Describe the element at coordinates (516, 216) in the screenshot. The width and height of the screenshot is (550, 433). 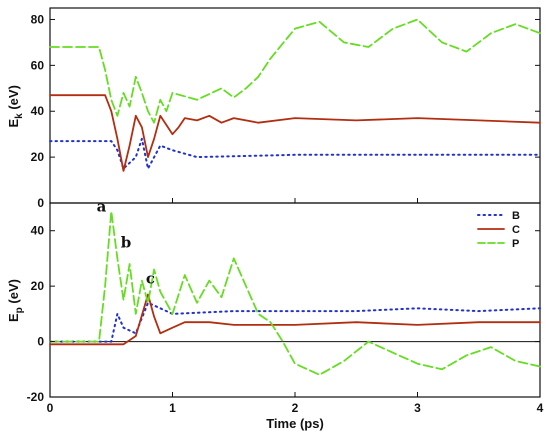
I see `legend-label-b: B` at that location.